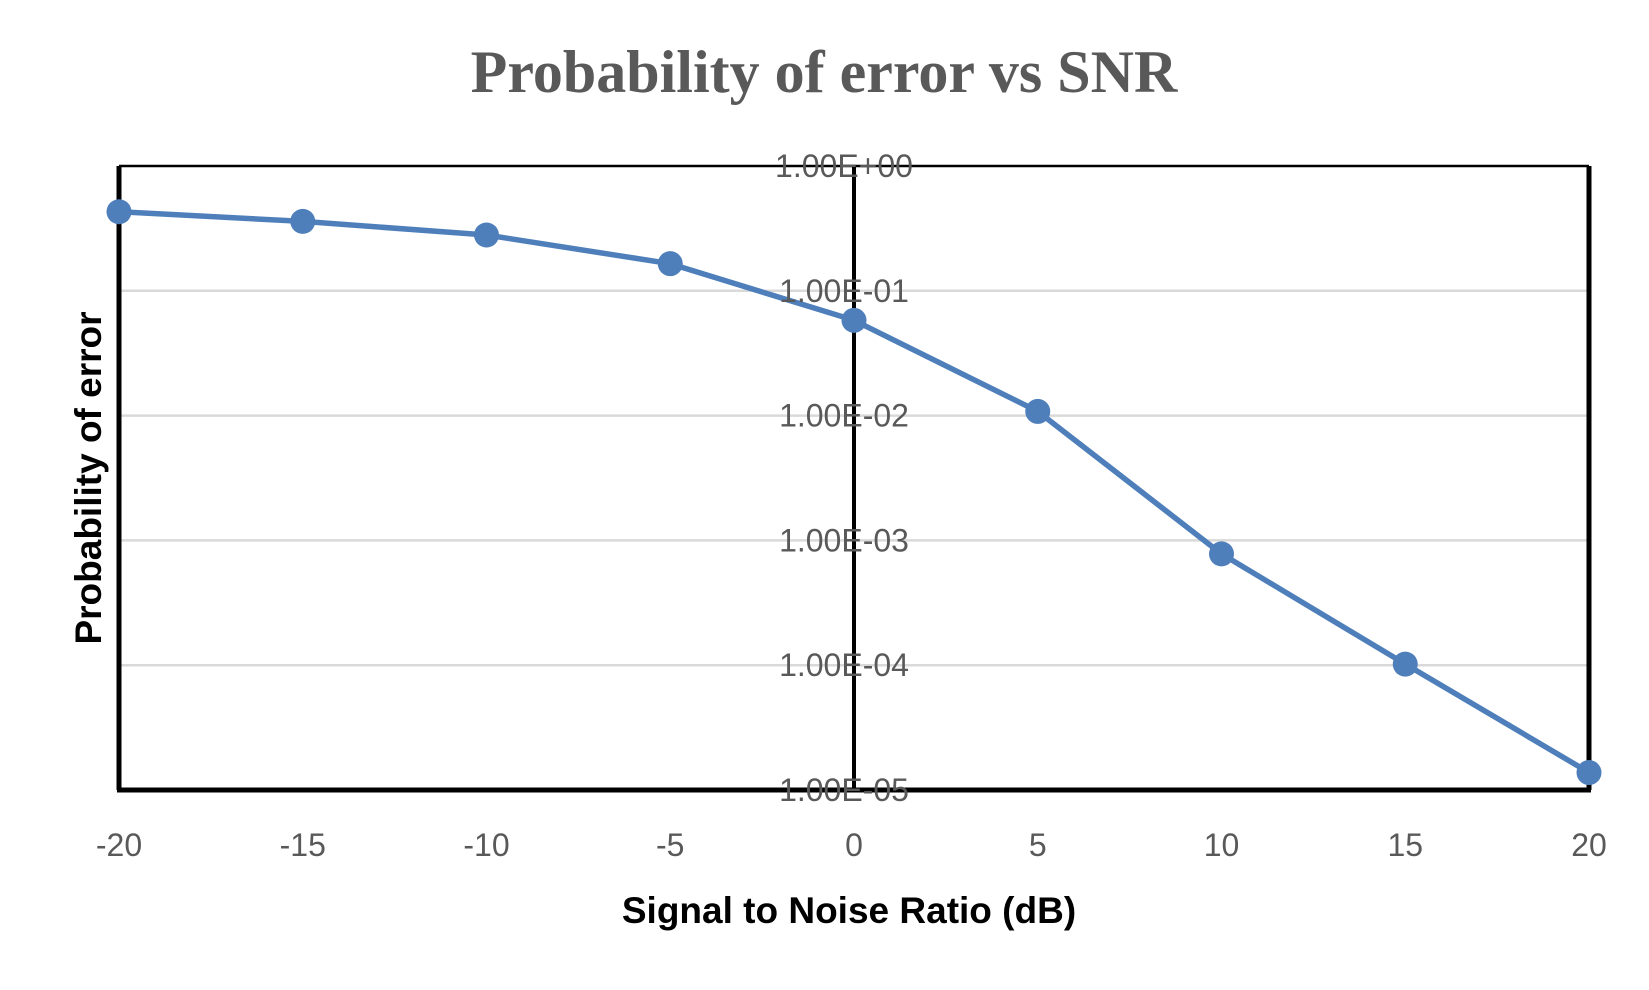 The width and height of the screenshot is (1649, 990). I want to click on x-tick-label: 5, so click(1038, 845).